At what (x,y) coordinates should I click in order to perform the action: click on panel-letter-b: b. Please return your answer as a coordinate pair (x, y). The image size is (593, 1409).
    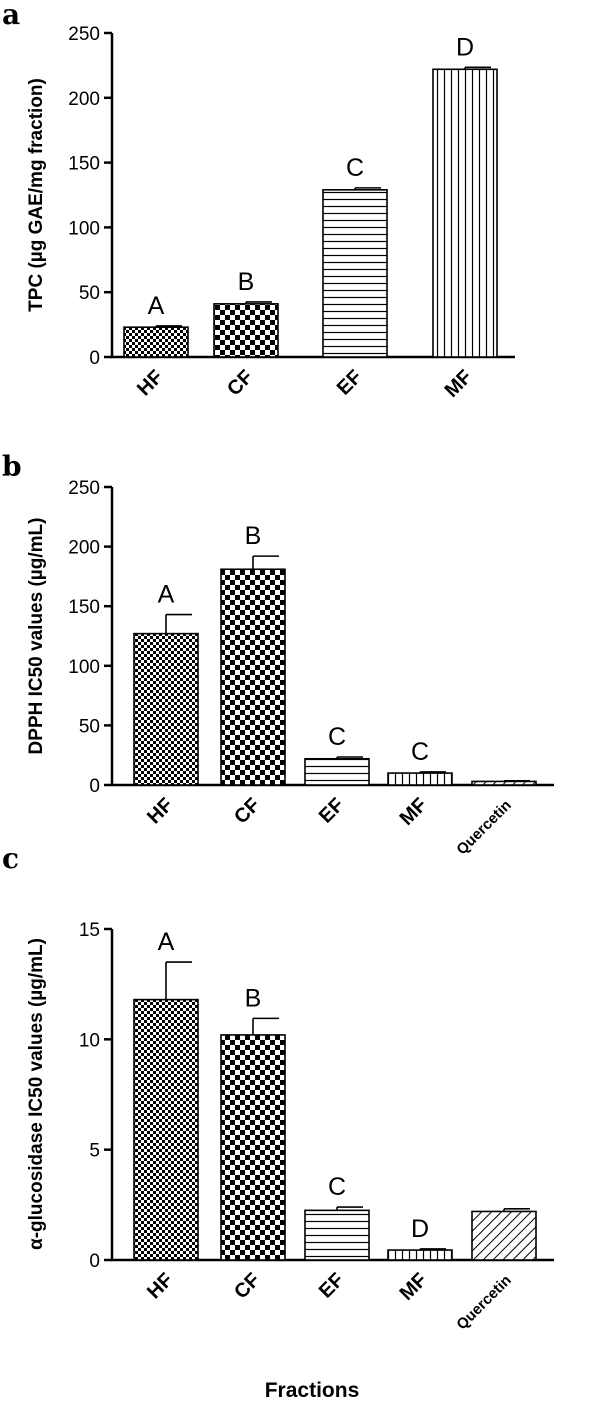
    Looking at the image, I should click on (12, 466).